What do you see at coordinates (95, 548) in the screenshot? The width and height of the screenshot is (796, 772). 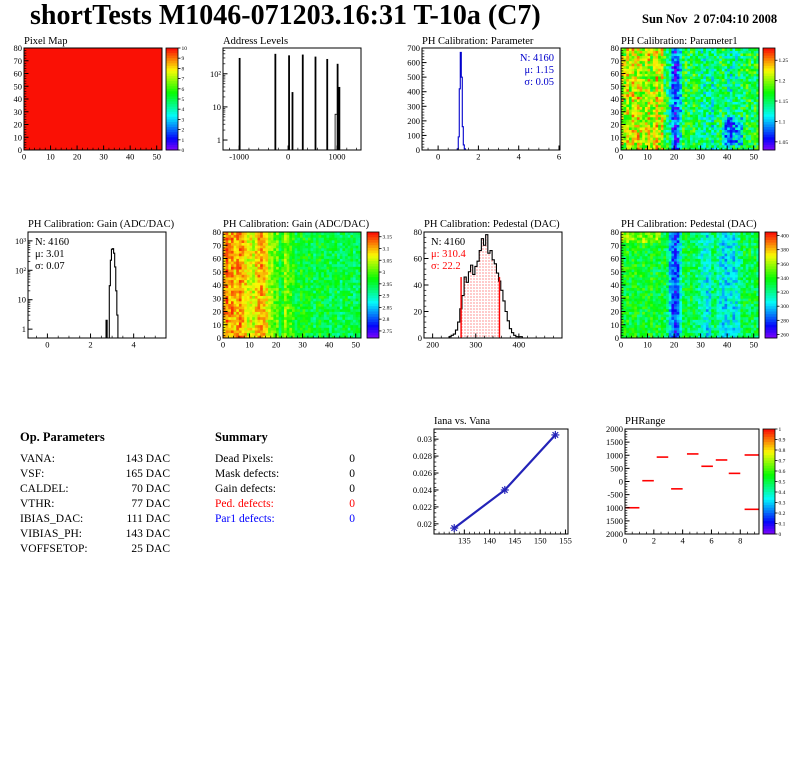 I see `table-row: VOFFSETOP: 25 DAC` at bounding box center [95, 548].